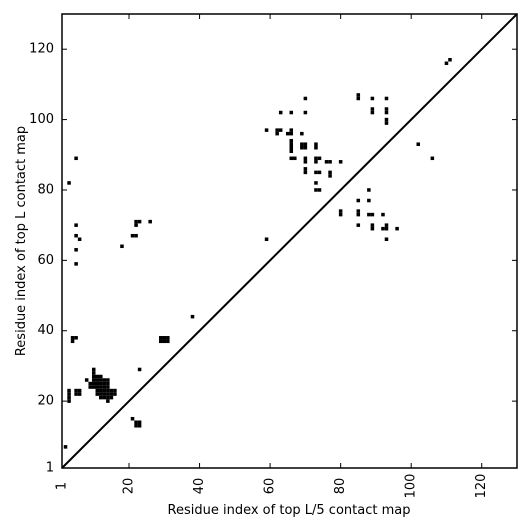 This screenshot has height=531, width=531. Describe the element at coordinates (45, 401) in the screenshot. I see `y-tick-label-1: 20` at that location.